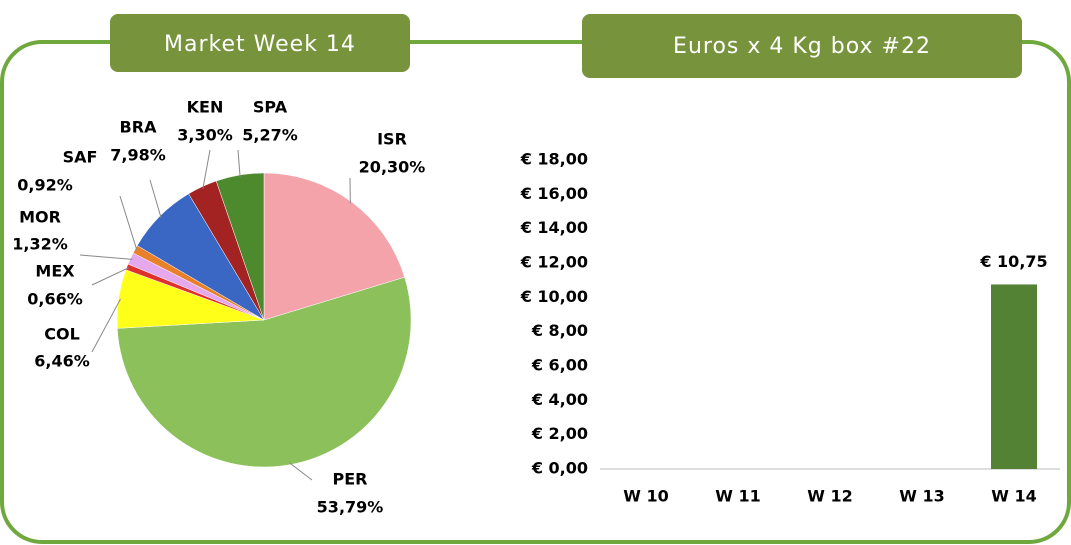 The height and width of the screenshot is (545, 1071). Describe the element at coordinates (270, 135) in the screenshot. I see `slice-value-label: 5,27%` at that location.